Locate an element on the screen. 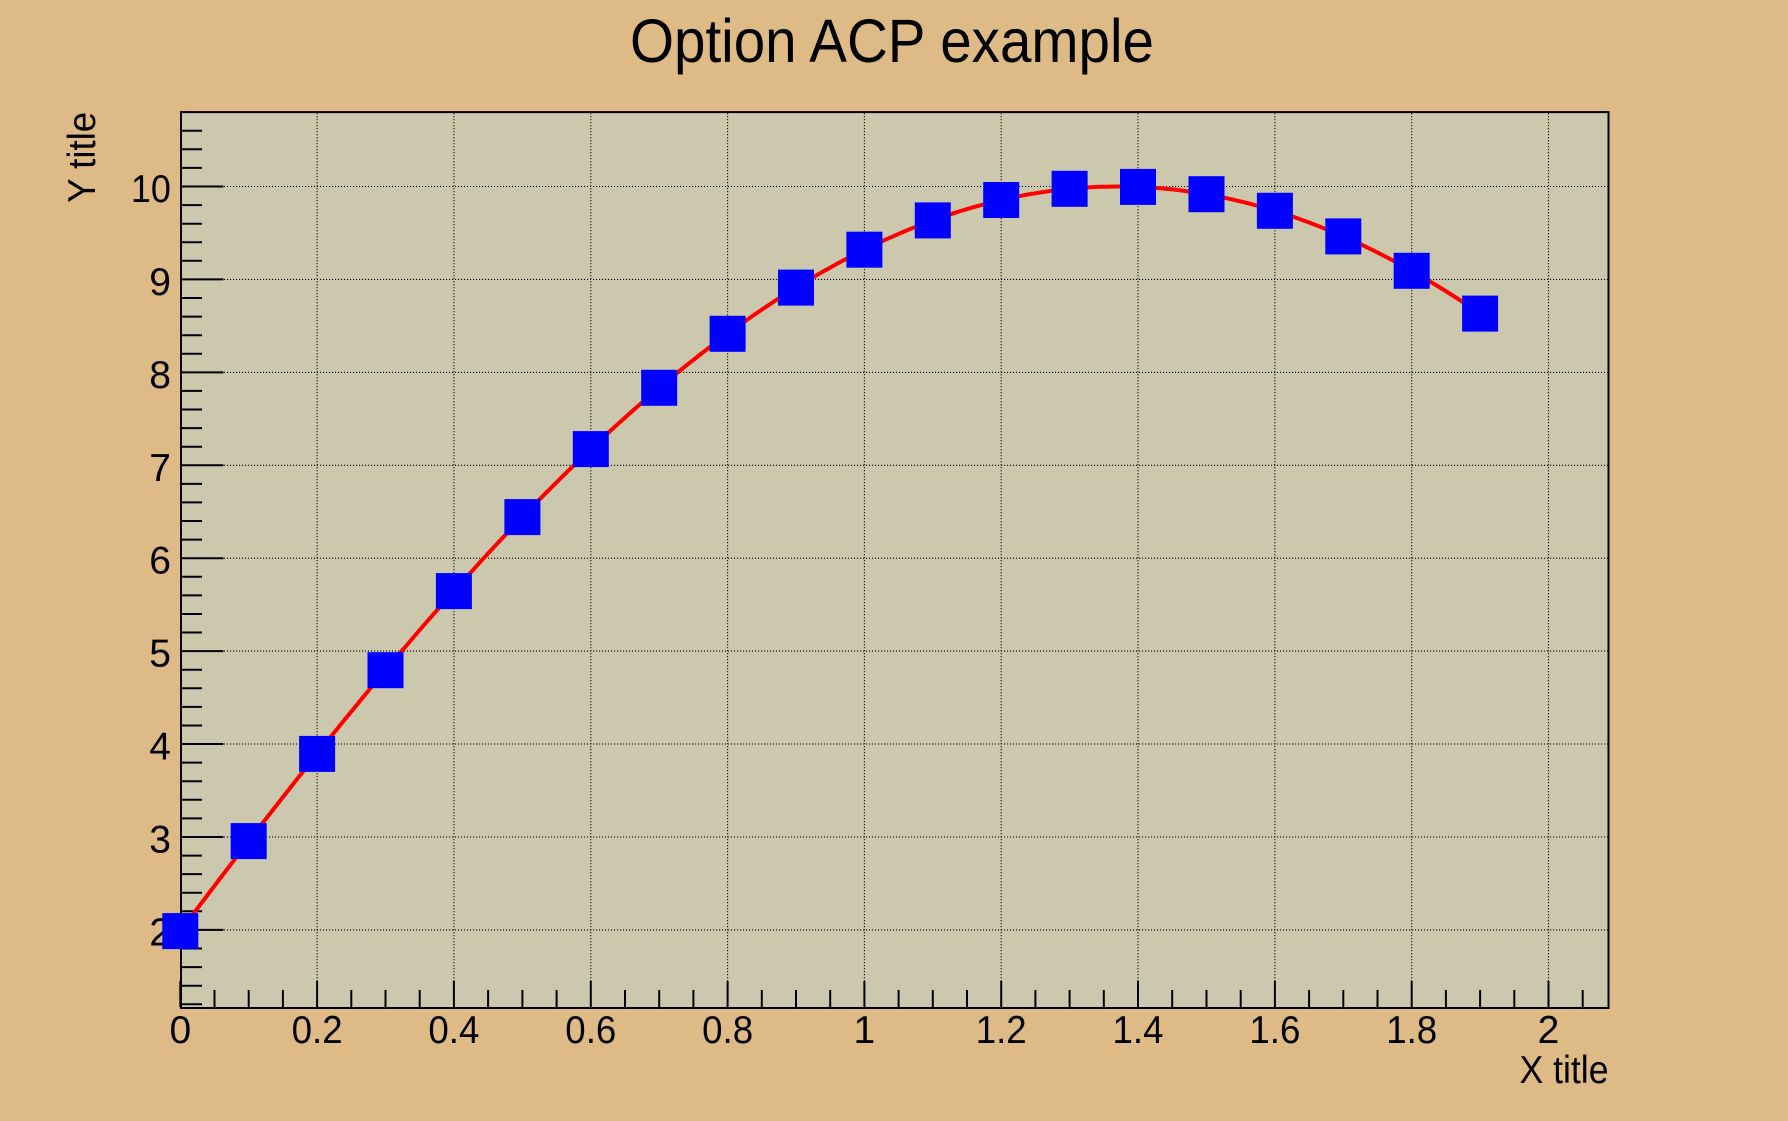 The width and height of the screenshot is (1788, 1121). svg-text: 1 is located at coordinates (865, 1030).